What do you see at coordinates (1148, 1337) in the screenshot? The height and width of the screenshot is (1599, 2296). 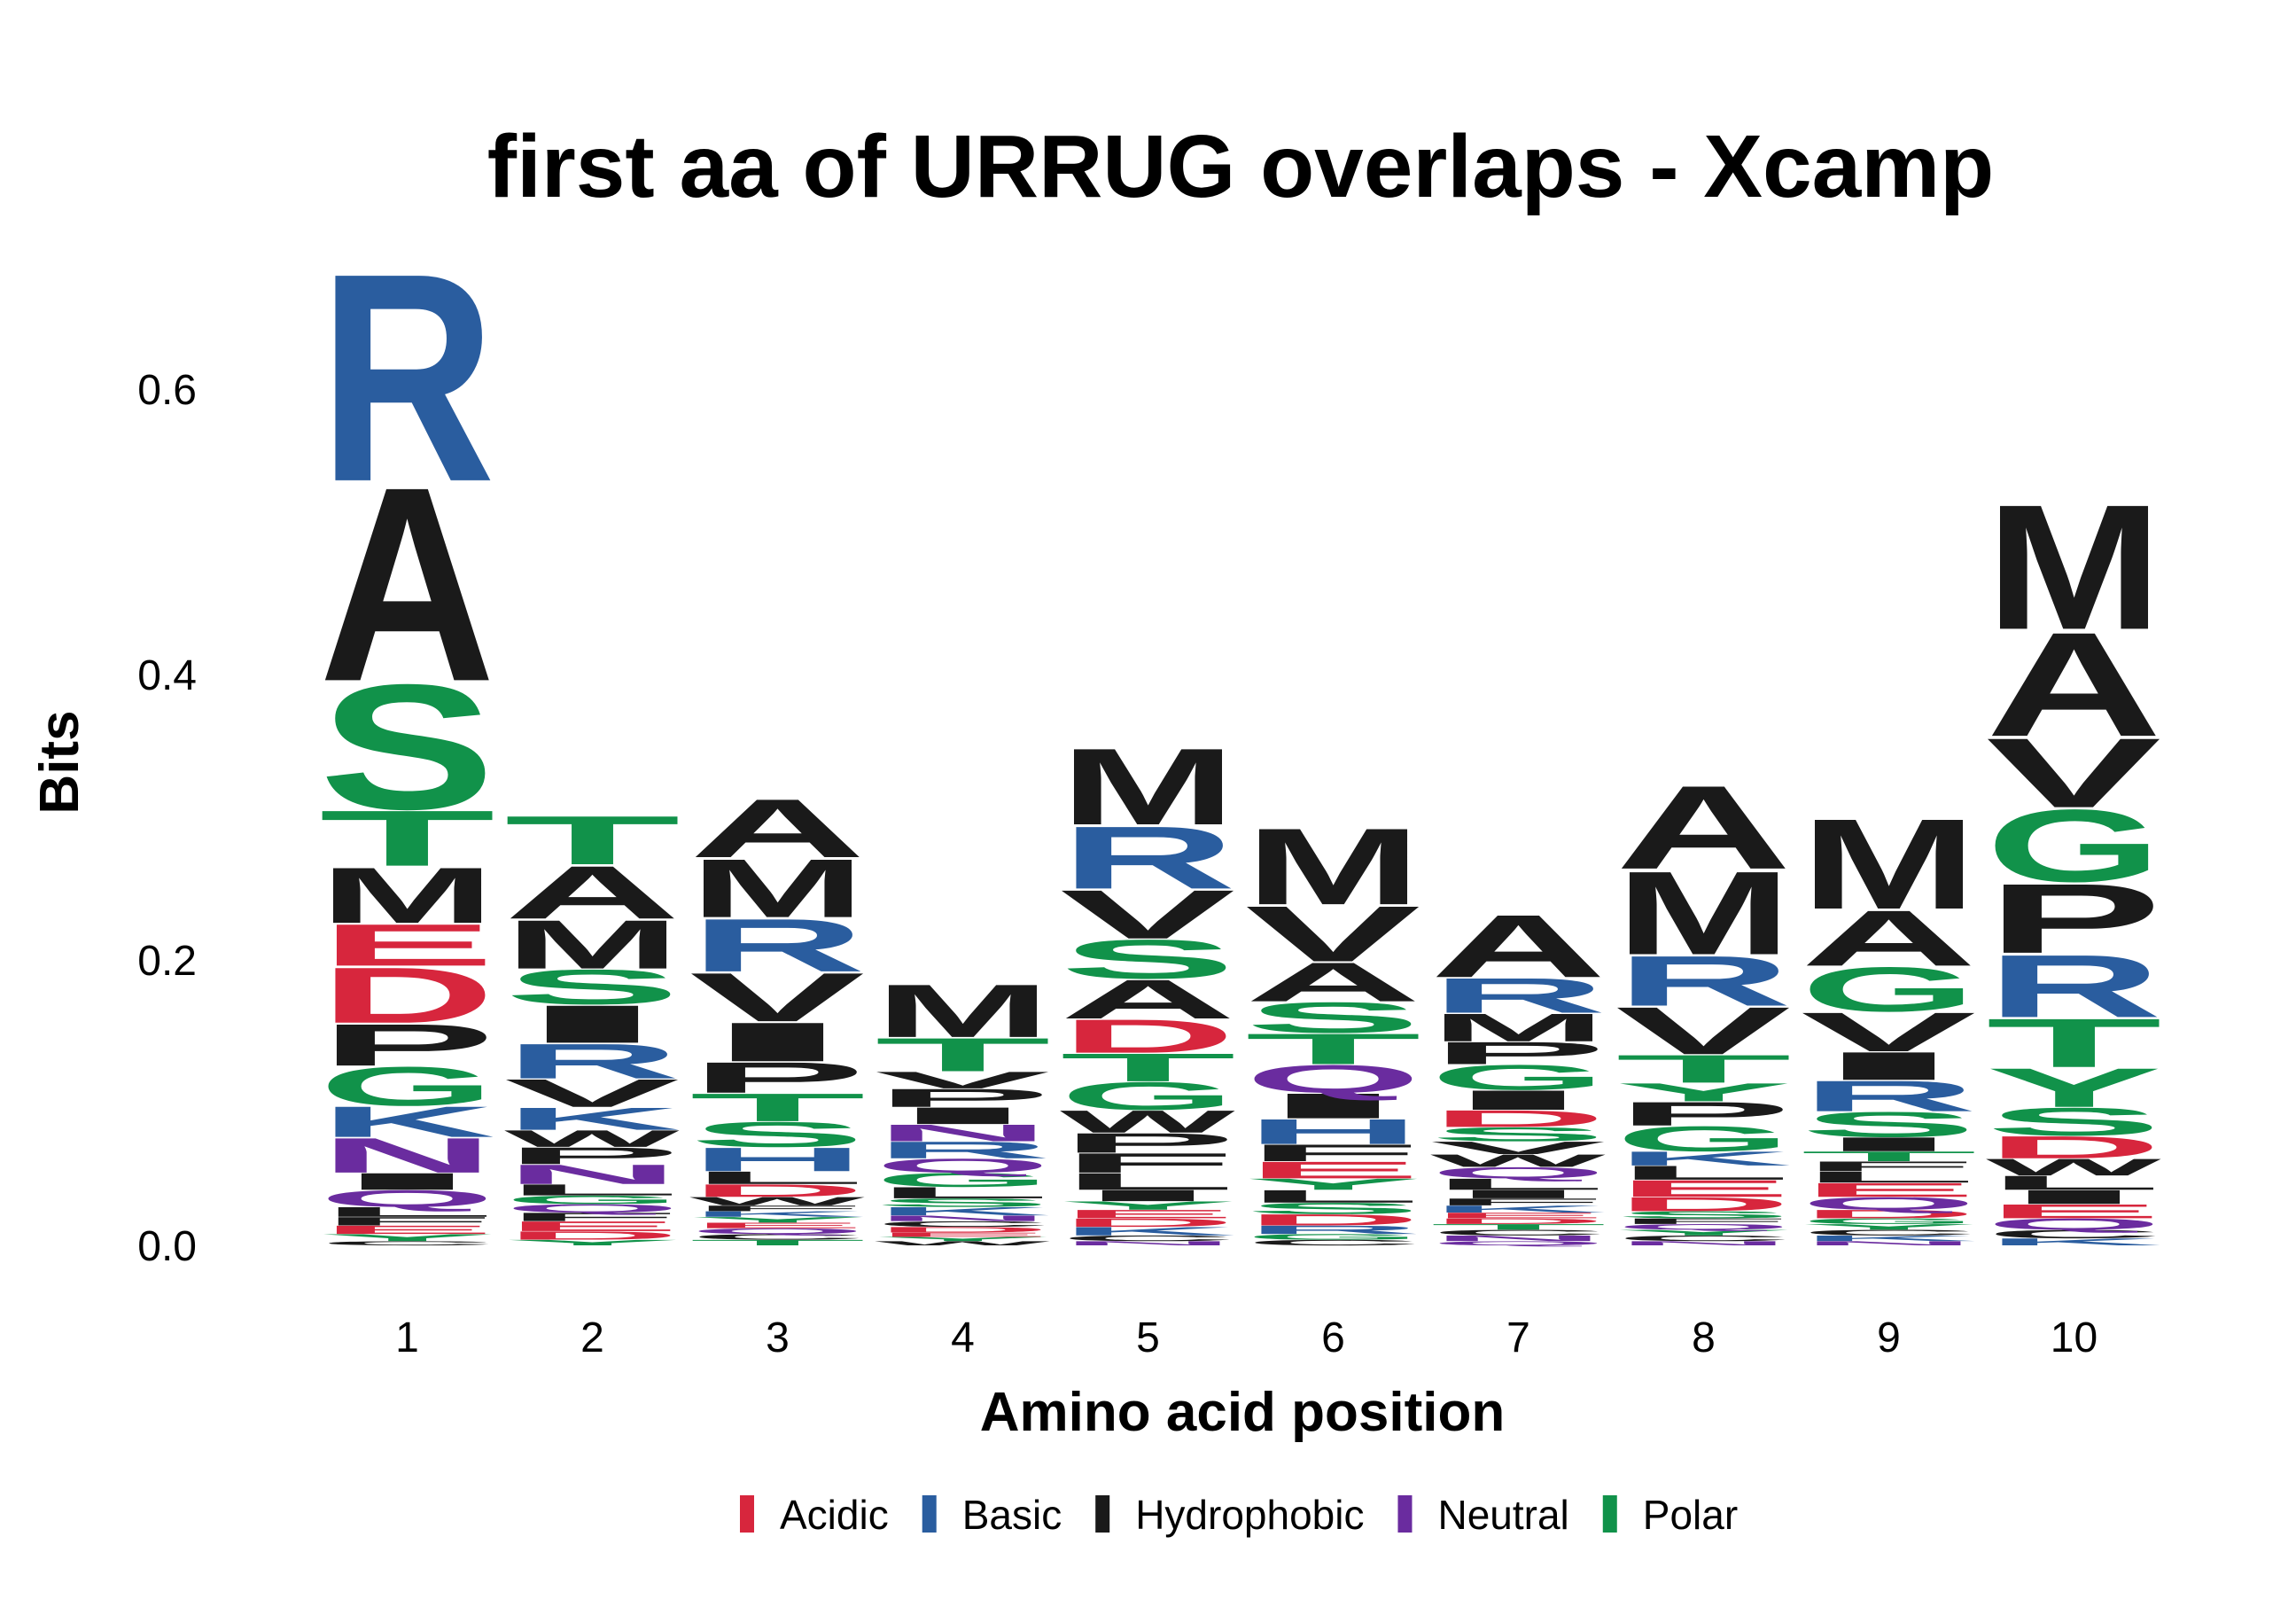 I see `x-tick-label: 5` at bounding box center [1148, 1337].